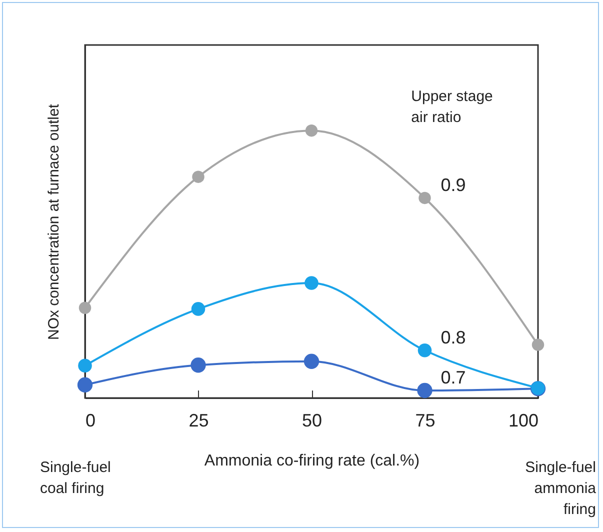  I want to click on text: Single-fuel coal firing, so click(75, 478).